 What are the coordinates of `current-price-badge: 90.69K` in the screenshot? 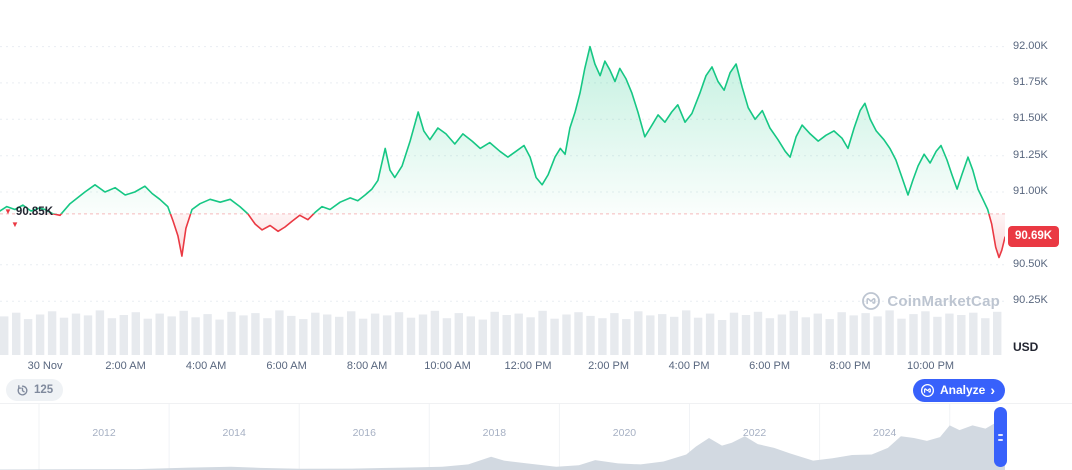 It's located at (1034, 236).